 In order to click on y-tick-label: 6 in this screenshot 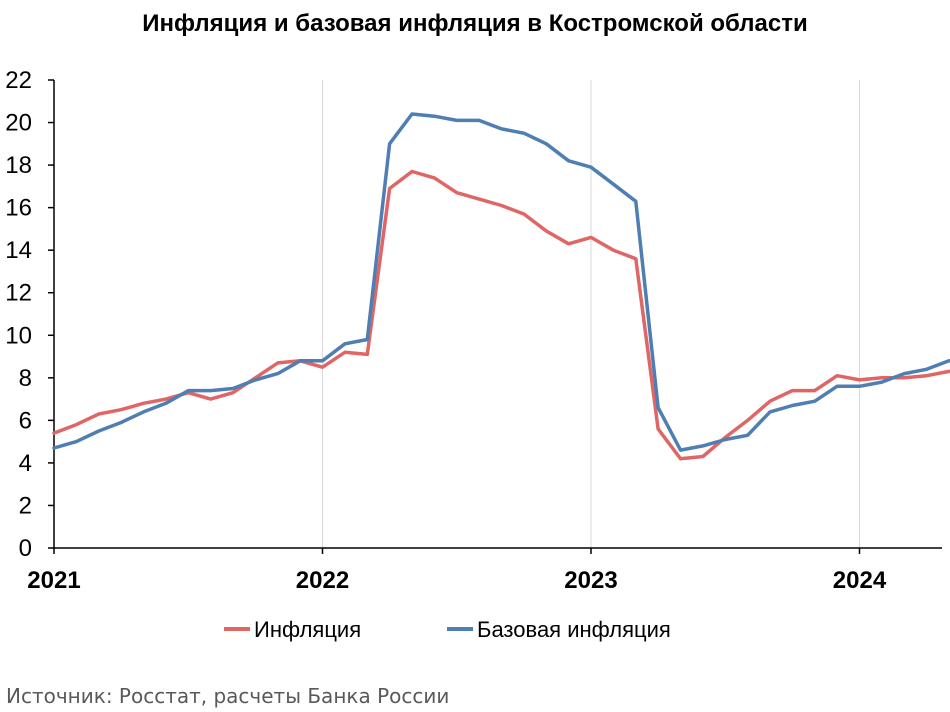, I will do `click(25, 420)`.